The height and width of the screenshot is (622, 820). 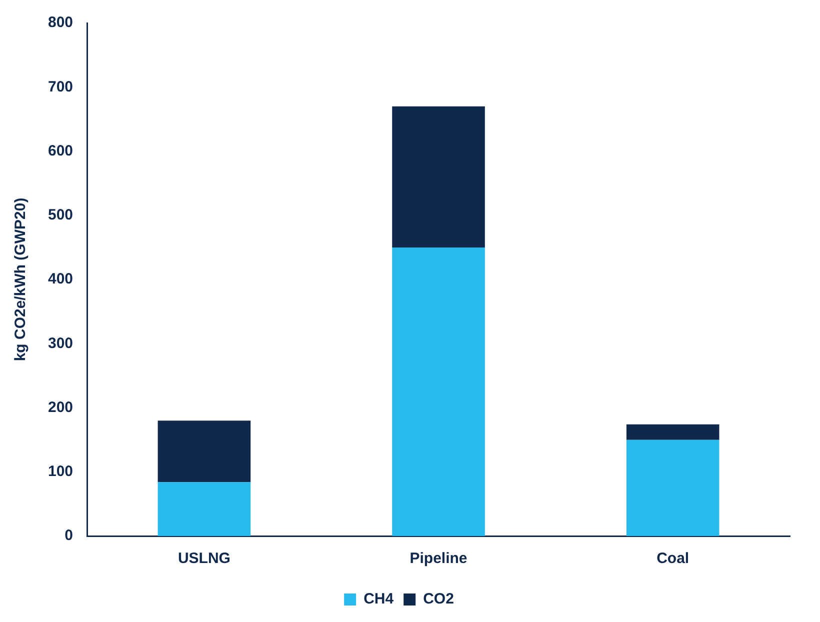 What do you see at coordinates (439, 559) in the screenshot?
I see `x-tick-label: Pipeline` at bounding box center [439, 559].